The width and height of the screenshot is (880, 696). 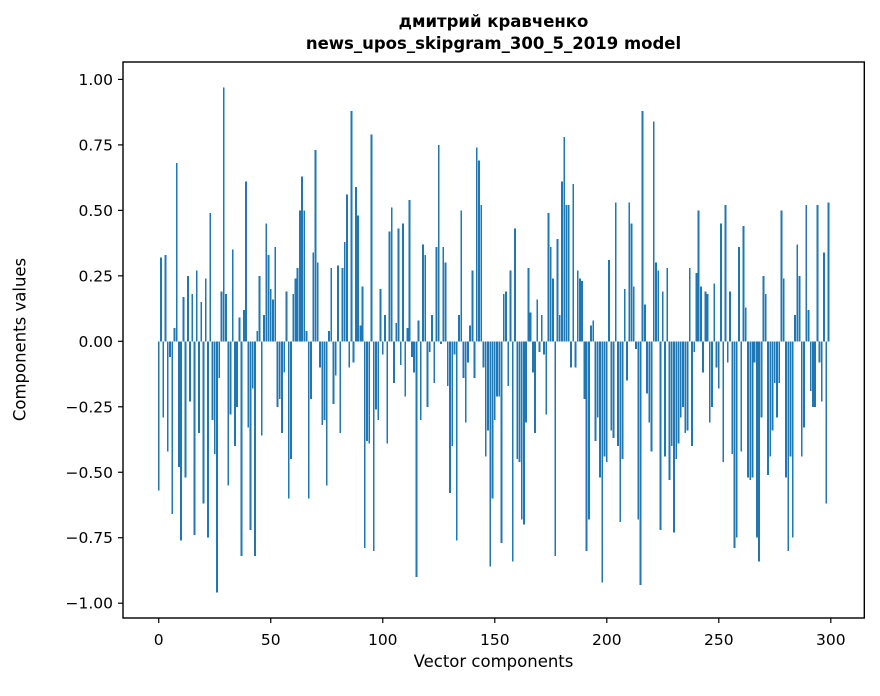 I want to click on x-axis-ticks: 0 50 100 150 200 250 300, so click(x=500, y=633).